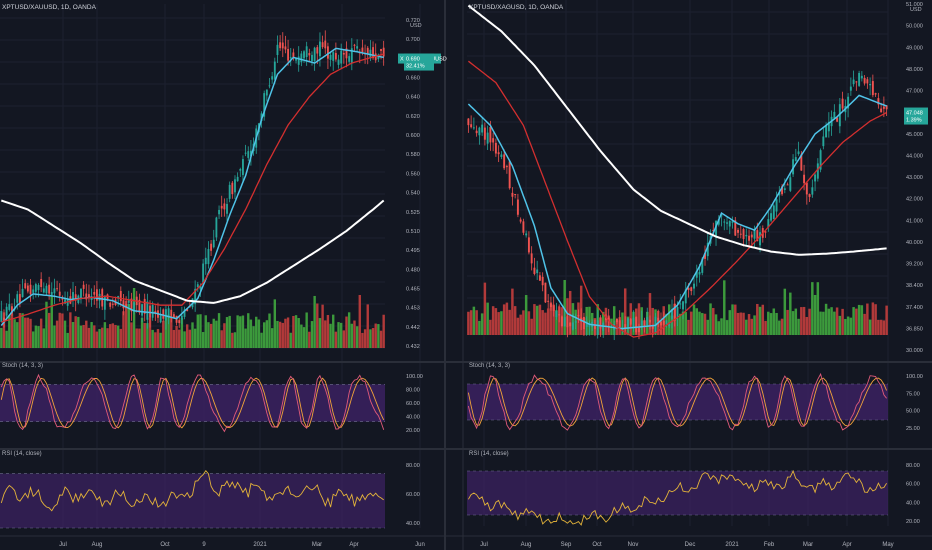  Describe the element at coordinates (22, 454) in the screenshot. I see `rsi-label: RSI (14, close)` at that location.